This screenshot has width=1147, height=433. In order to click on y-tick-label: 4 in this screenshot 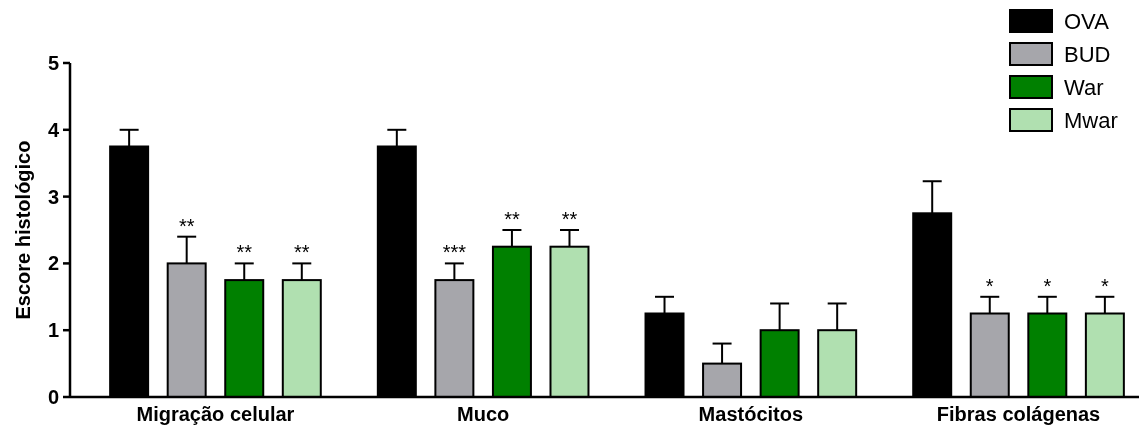, I will do `click(53, 129)`.